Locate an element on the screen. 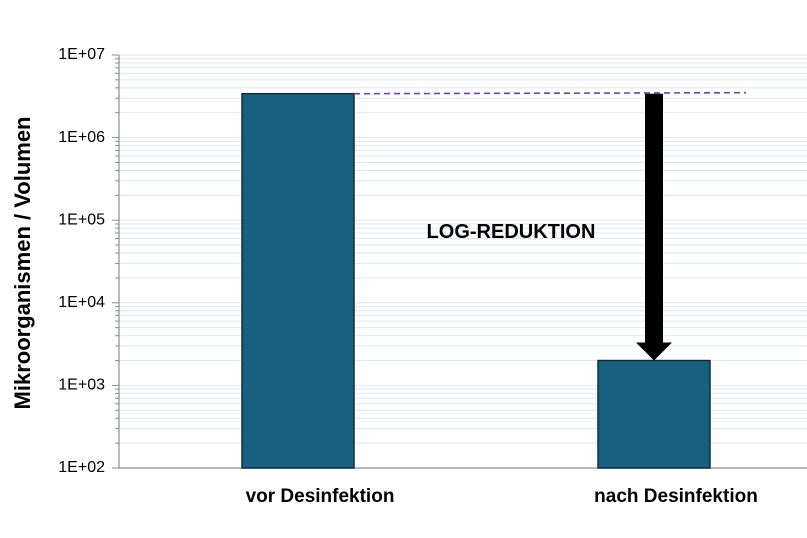 Image resolution: width=807 pixels, height=538 pixels. x-category-label: vor Desinfektion is located at coordinates (320, 496).